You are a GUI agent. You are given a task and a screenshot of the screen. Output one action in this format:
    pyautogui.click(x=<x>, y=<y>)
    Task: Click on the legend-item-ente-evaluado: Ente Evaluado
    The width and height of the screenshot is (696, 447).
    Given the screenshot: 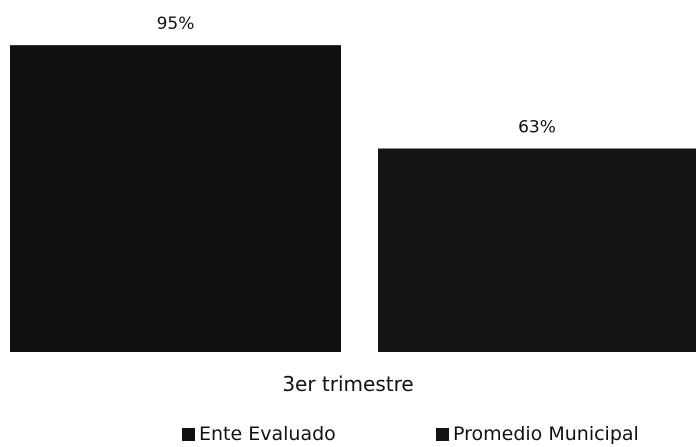 What is the action you would take?
    pyautogui.click(x=259, y=434)
    